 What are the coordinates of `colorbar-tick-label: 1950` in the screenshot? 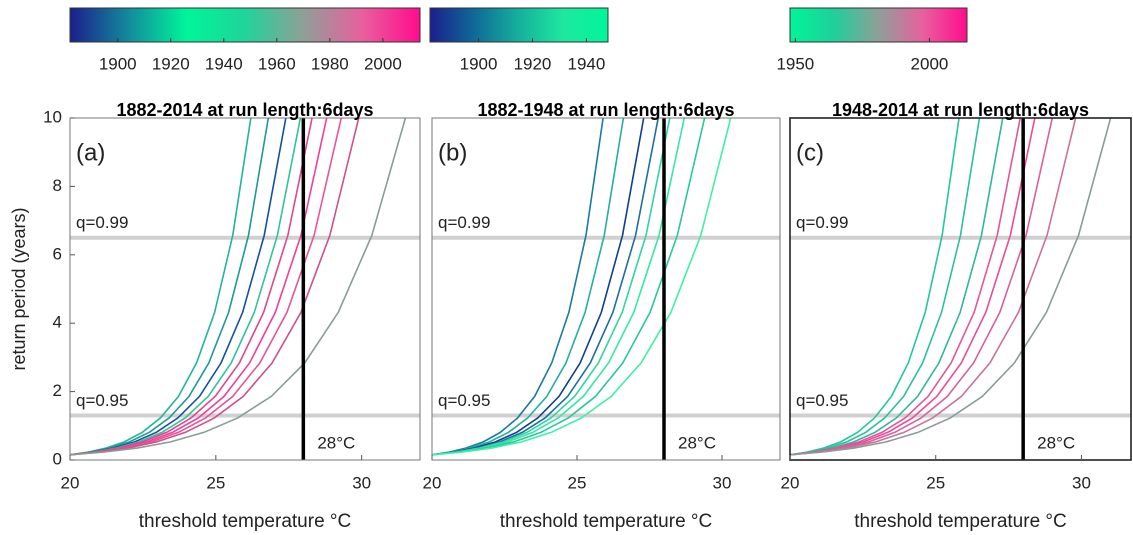 It's located at (795, 63).